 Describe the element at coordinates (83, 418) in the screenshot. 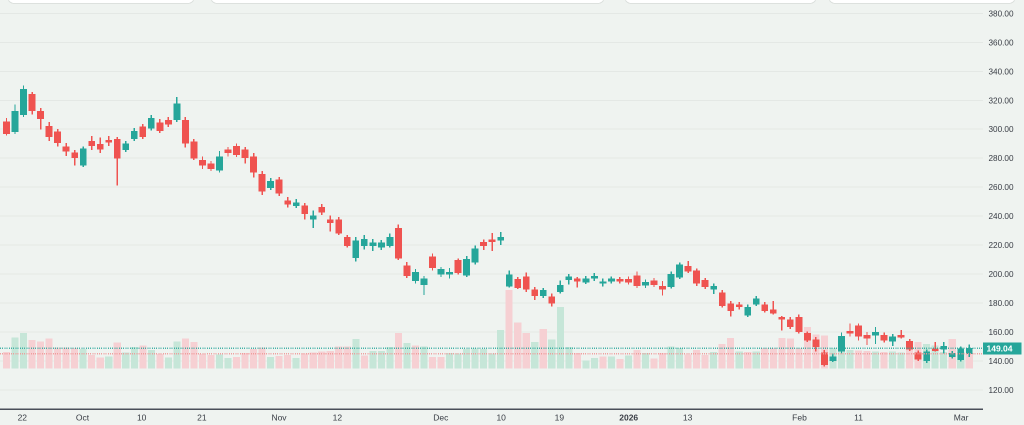

I see `svg-text: Oct` at that location.